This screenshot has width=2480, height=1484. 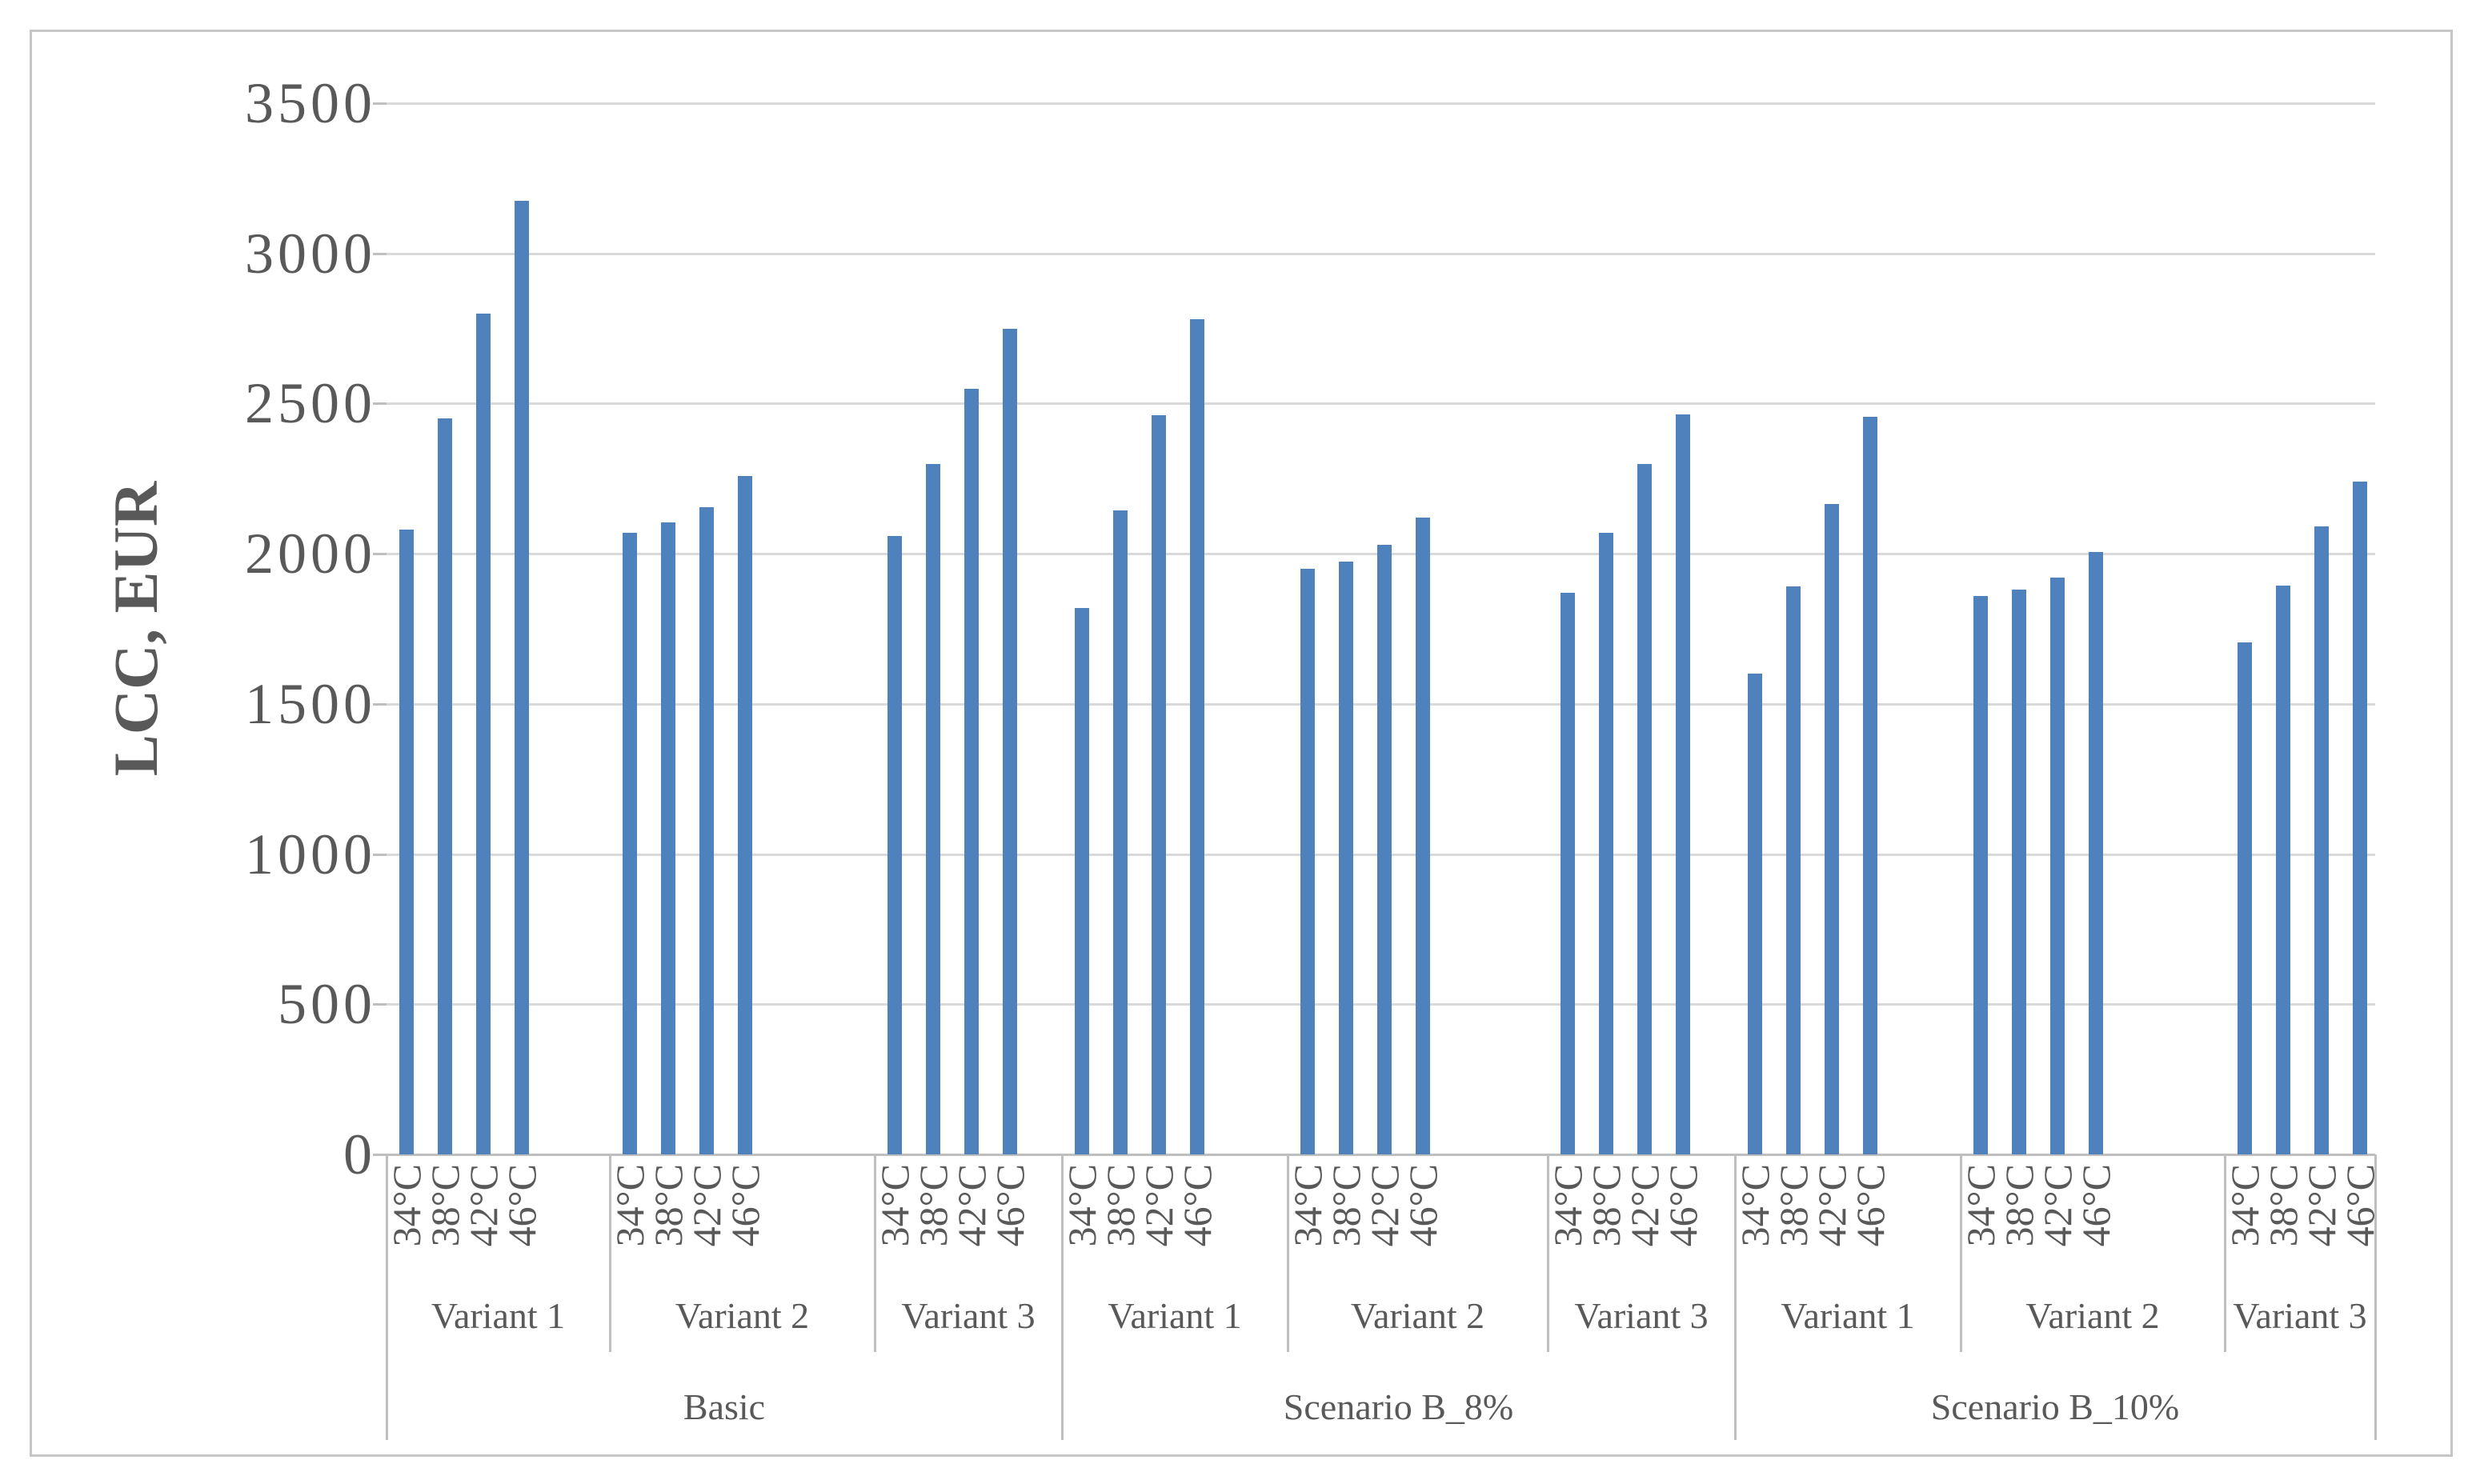 What do you see at coordinates (310, 403) in the screenshot?
I see `y-tick-label-2500: 2500` at bounding box center [310, 403].